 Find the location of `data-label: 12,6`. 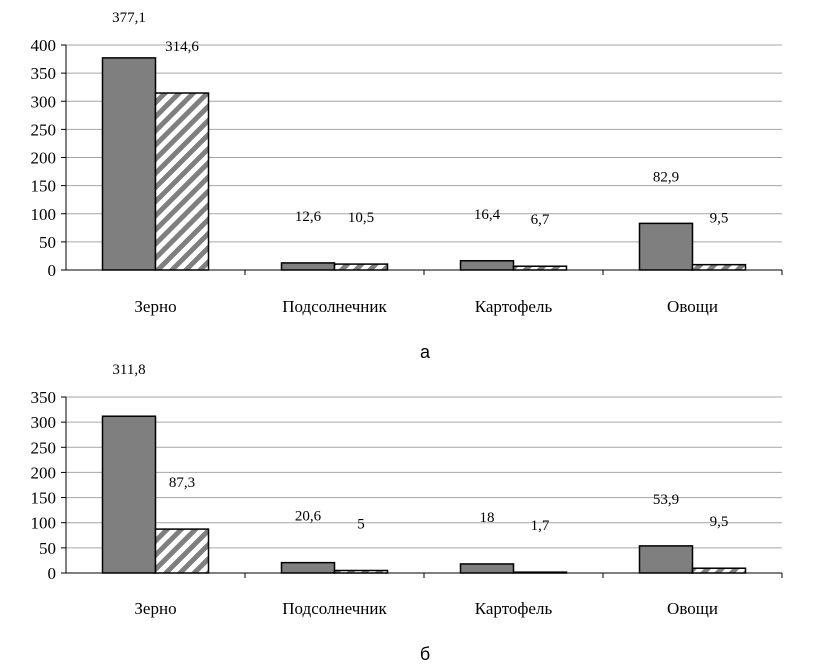

data-label: 12,6 is located at coordinates (308, 217).